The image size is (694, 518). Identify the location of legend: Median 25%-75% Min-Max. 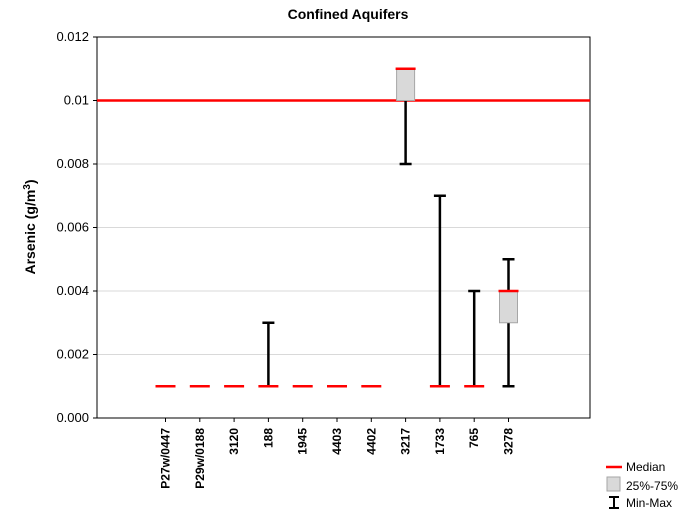
(642, 485).